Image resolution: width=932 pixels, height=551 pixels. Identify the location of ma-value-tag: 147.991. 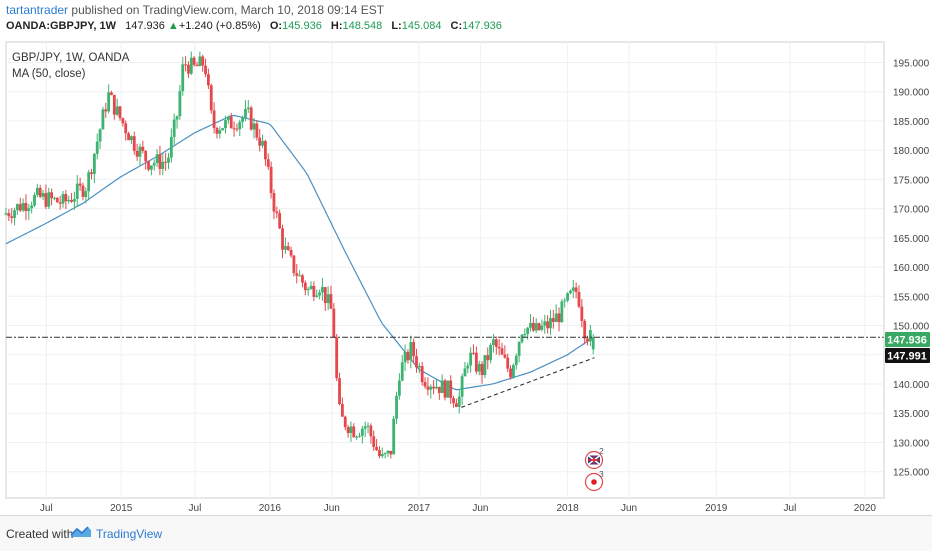
(907, 355).